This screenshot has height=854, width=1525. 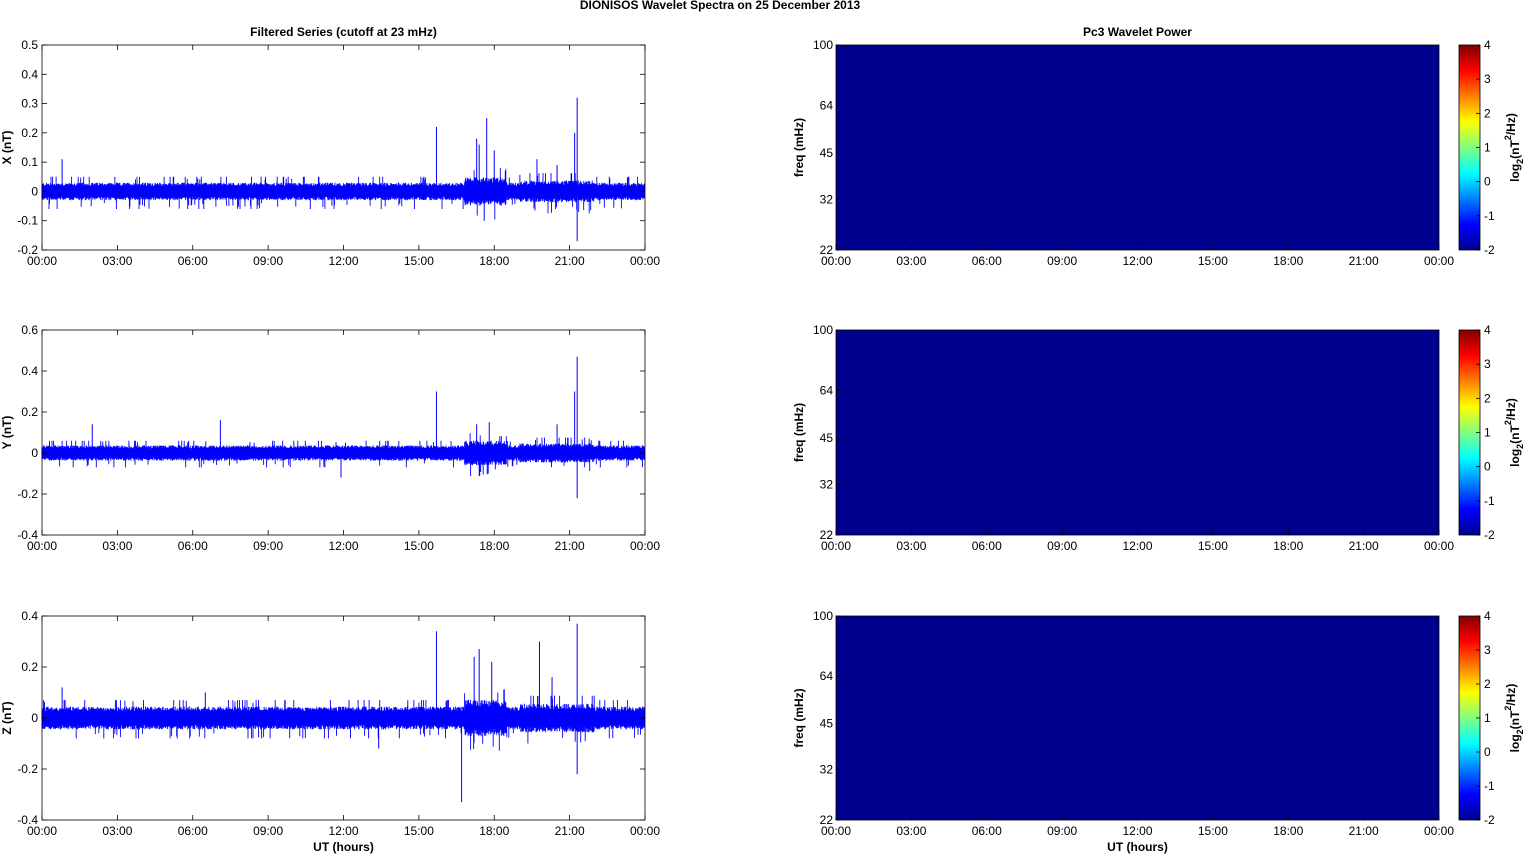 What do you see at coordinates (29, 162) in the screenshot?
I see `y-tick-label: 0.1` at bounding box center [29, 162].